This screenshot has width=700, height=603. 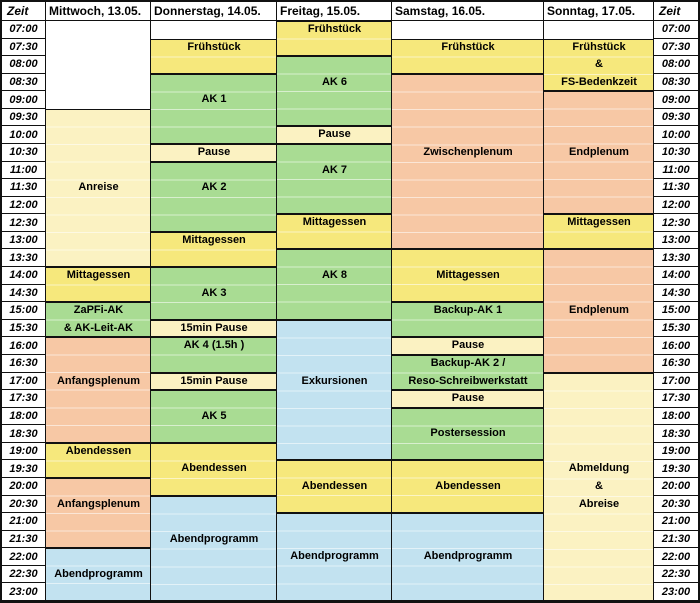 What do you see at coordinates (676, 135) in the screenshot?
I see `time-cell-right-10:00: 10:00` at bounding box center [676, 135].